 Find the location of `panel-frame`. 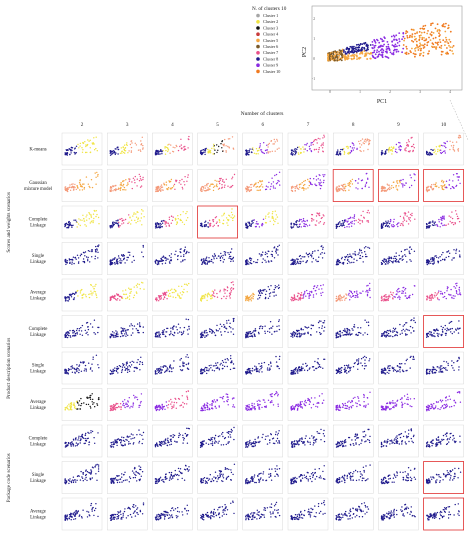

panel-frame is located at coordinates (217, 149).